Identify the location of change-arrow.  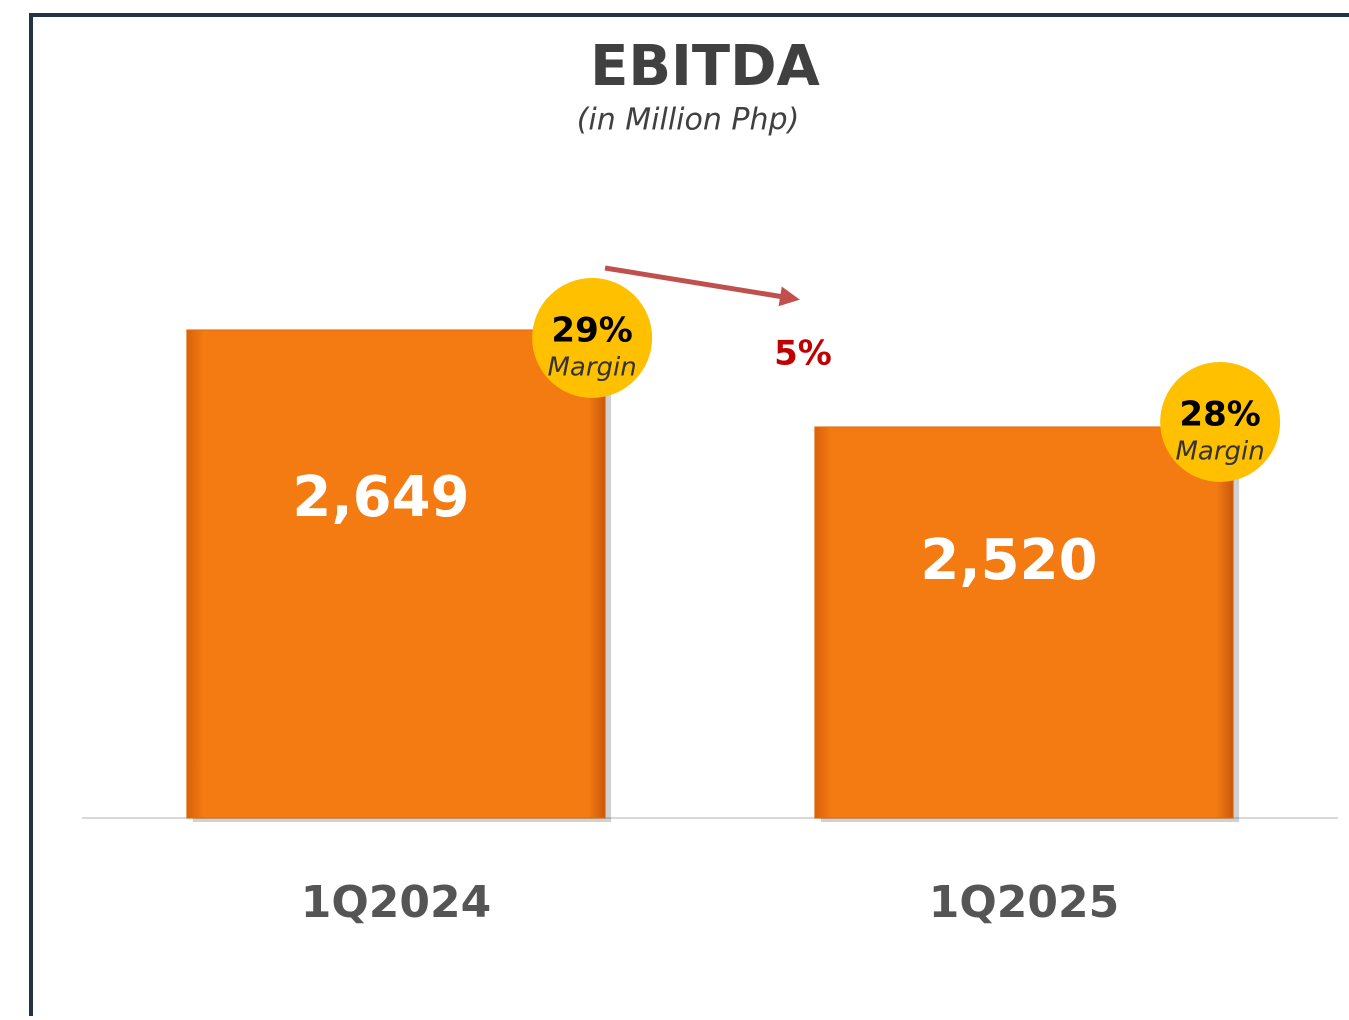
(702, 286).